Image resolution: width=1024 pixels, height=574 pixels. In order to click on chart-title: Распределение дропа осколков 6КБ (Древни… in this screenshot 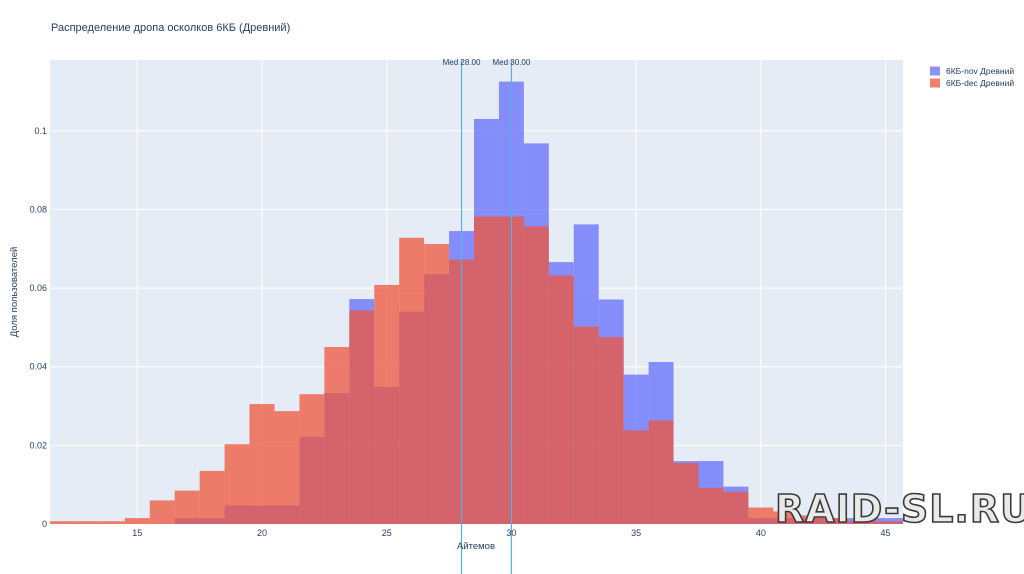, I will do `click(170, 28)`.